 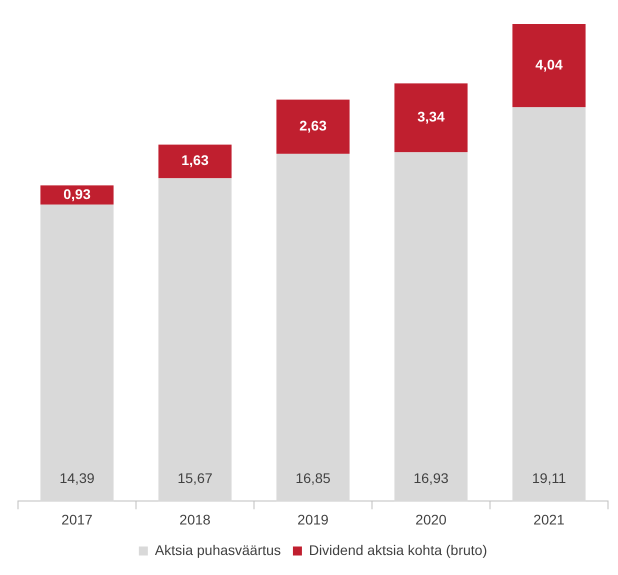 I want to click on data-label: 1,63, so click(x=195, y=160).